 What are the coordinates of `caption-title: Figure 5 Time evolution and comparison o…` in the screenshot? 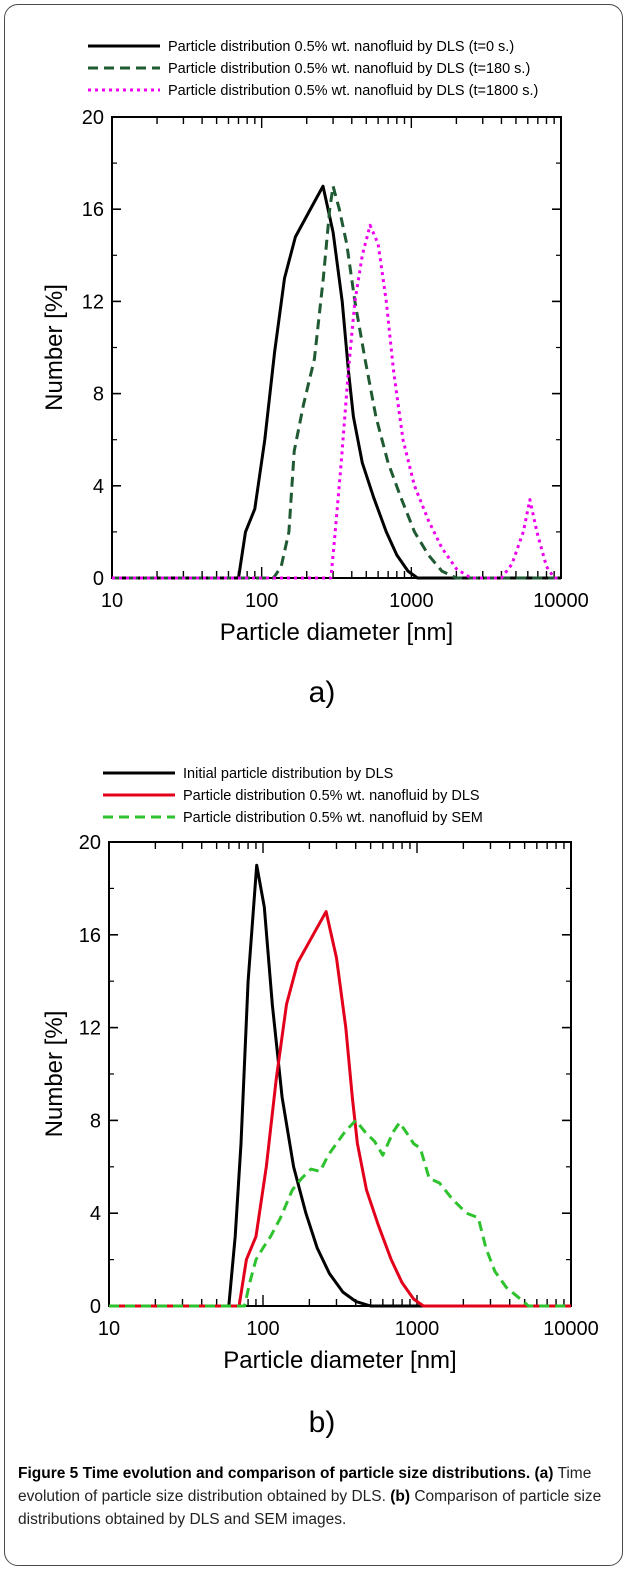 It's located at (274, 1473).